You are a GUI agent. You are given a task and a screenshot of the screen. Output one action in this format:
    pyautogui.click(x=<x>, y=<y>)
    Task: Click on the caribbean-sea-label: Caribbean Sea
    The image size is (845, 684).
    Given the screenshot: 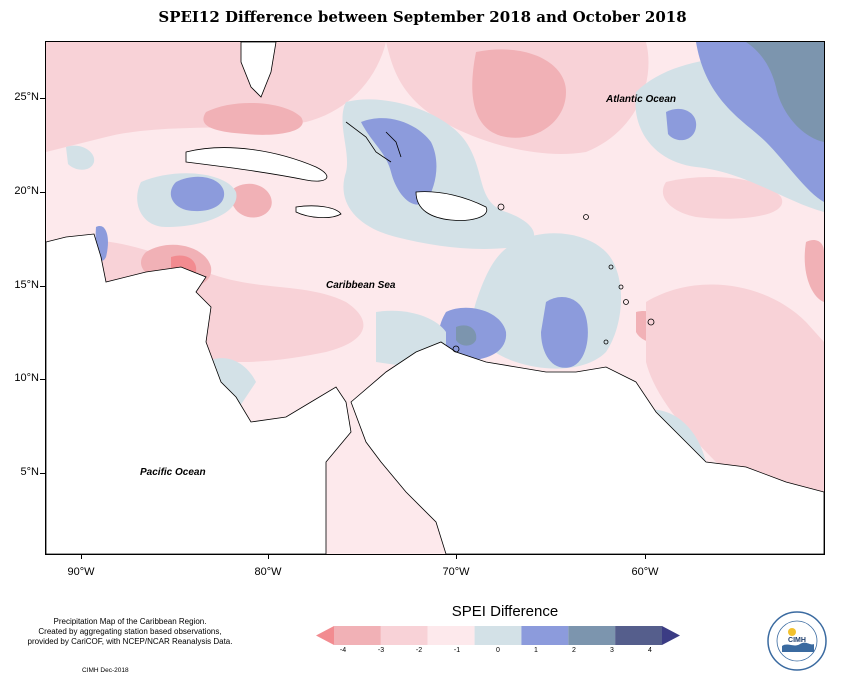 What is the action you would take?
    pyautogui.click(x=361, y=285)
    